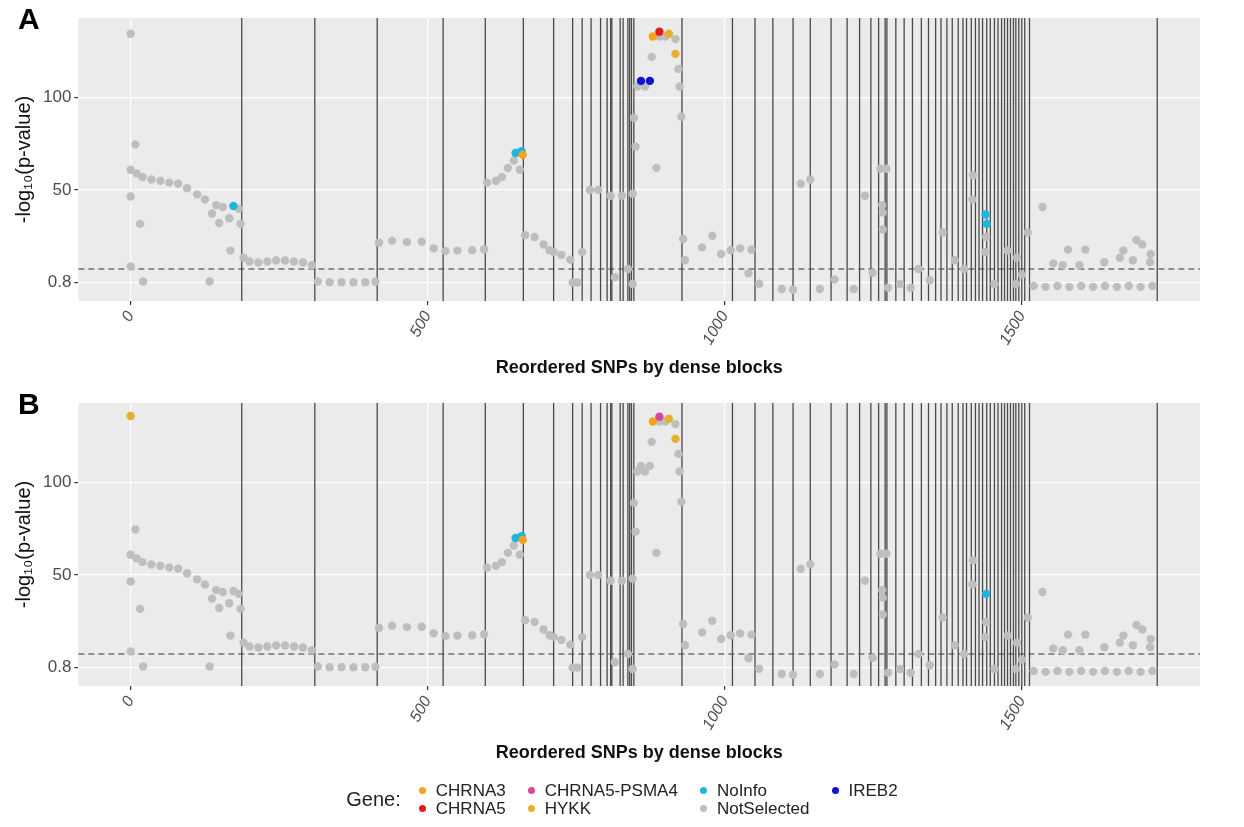 The width and height of the screenshot is (1244, 827). Describe the element at coordinates (373, 799) in the screenshot. I see `legend-title: Gene:` at that location.